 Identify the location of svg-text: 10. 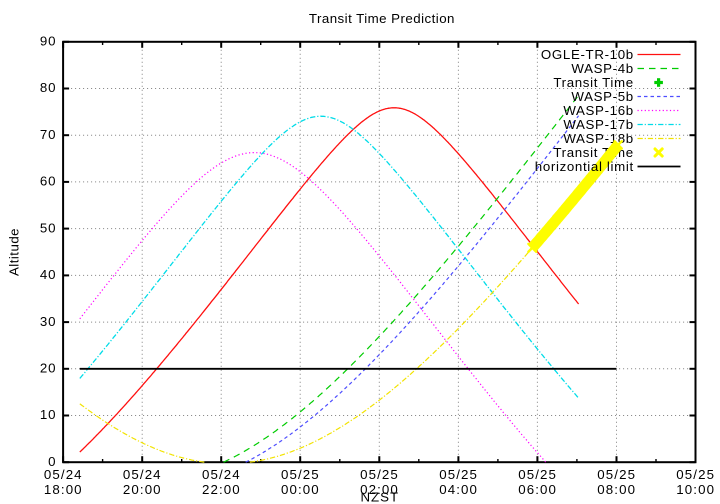
(48, 414).